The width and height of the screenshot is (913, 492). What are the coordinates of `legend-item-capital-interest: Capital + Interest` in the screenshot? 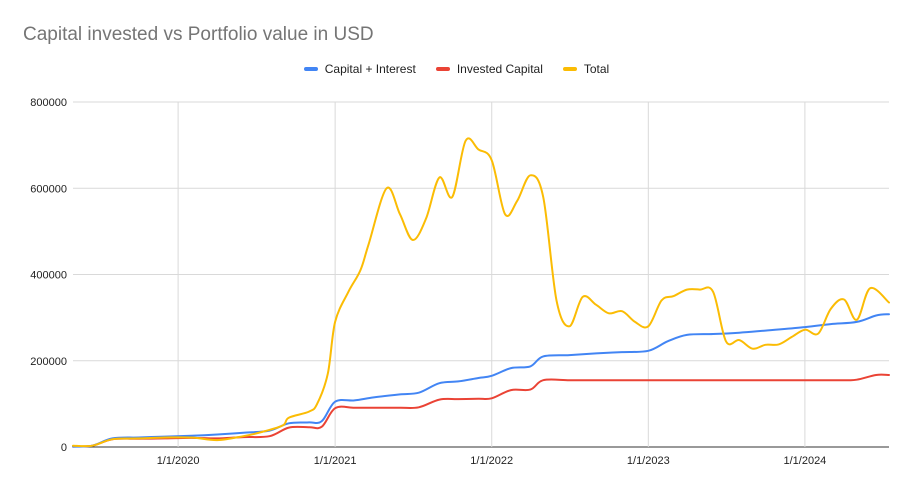 It's located at (359, 69).